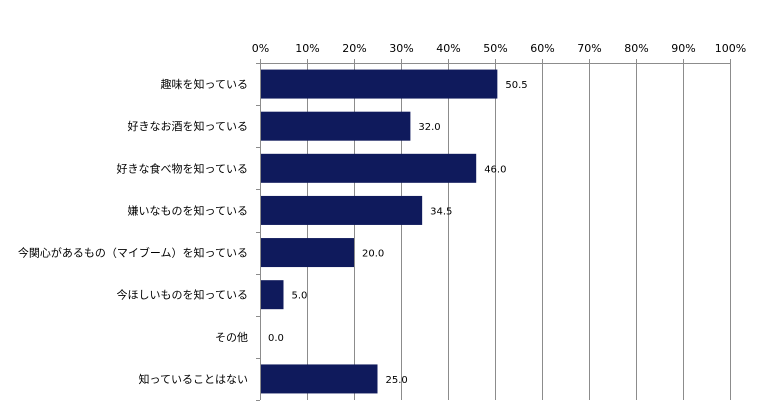  Describe the element at coordinates (188, 210) in the screenshot. I see `category-label: 嫌いなものを知っている` at that location.